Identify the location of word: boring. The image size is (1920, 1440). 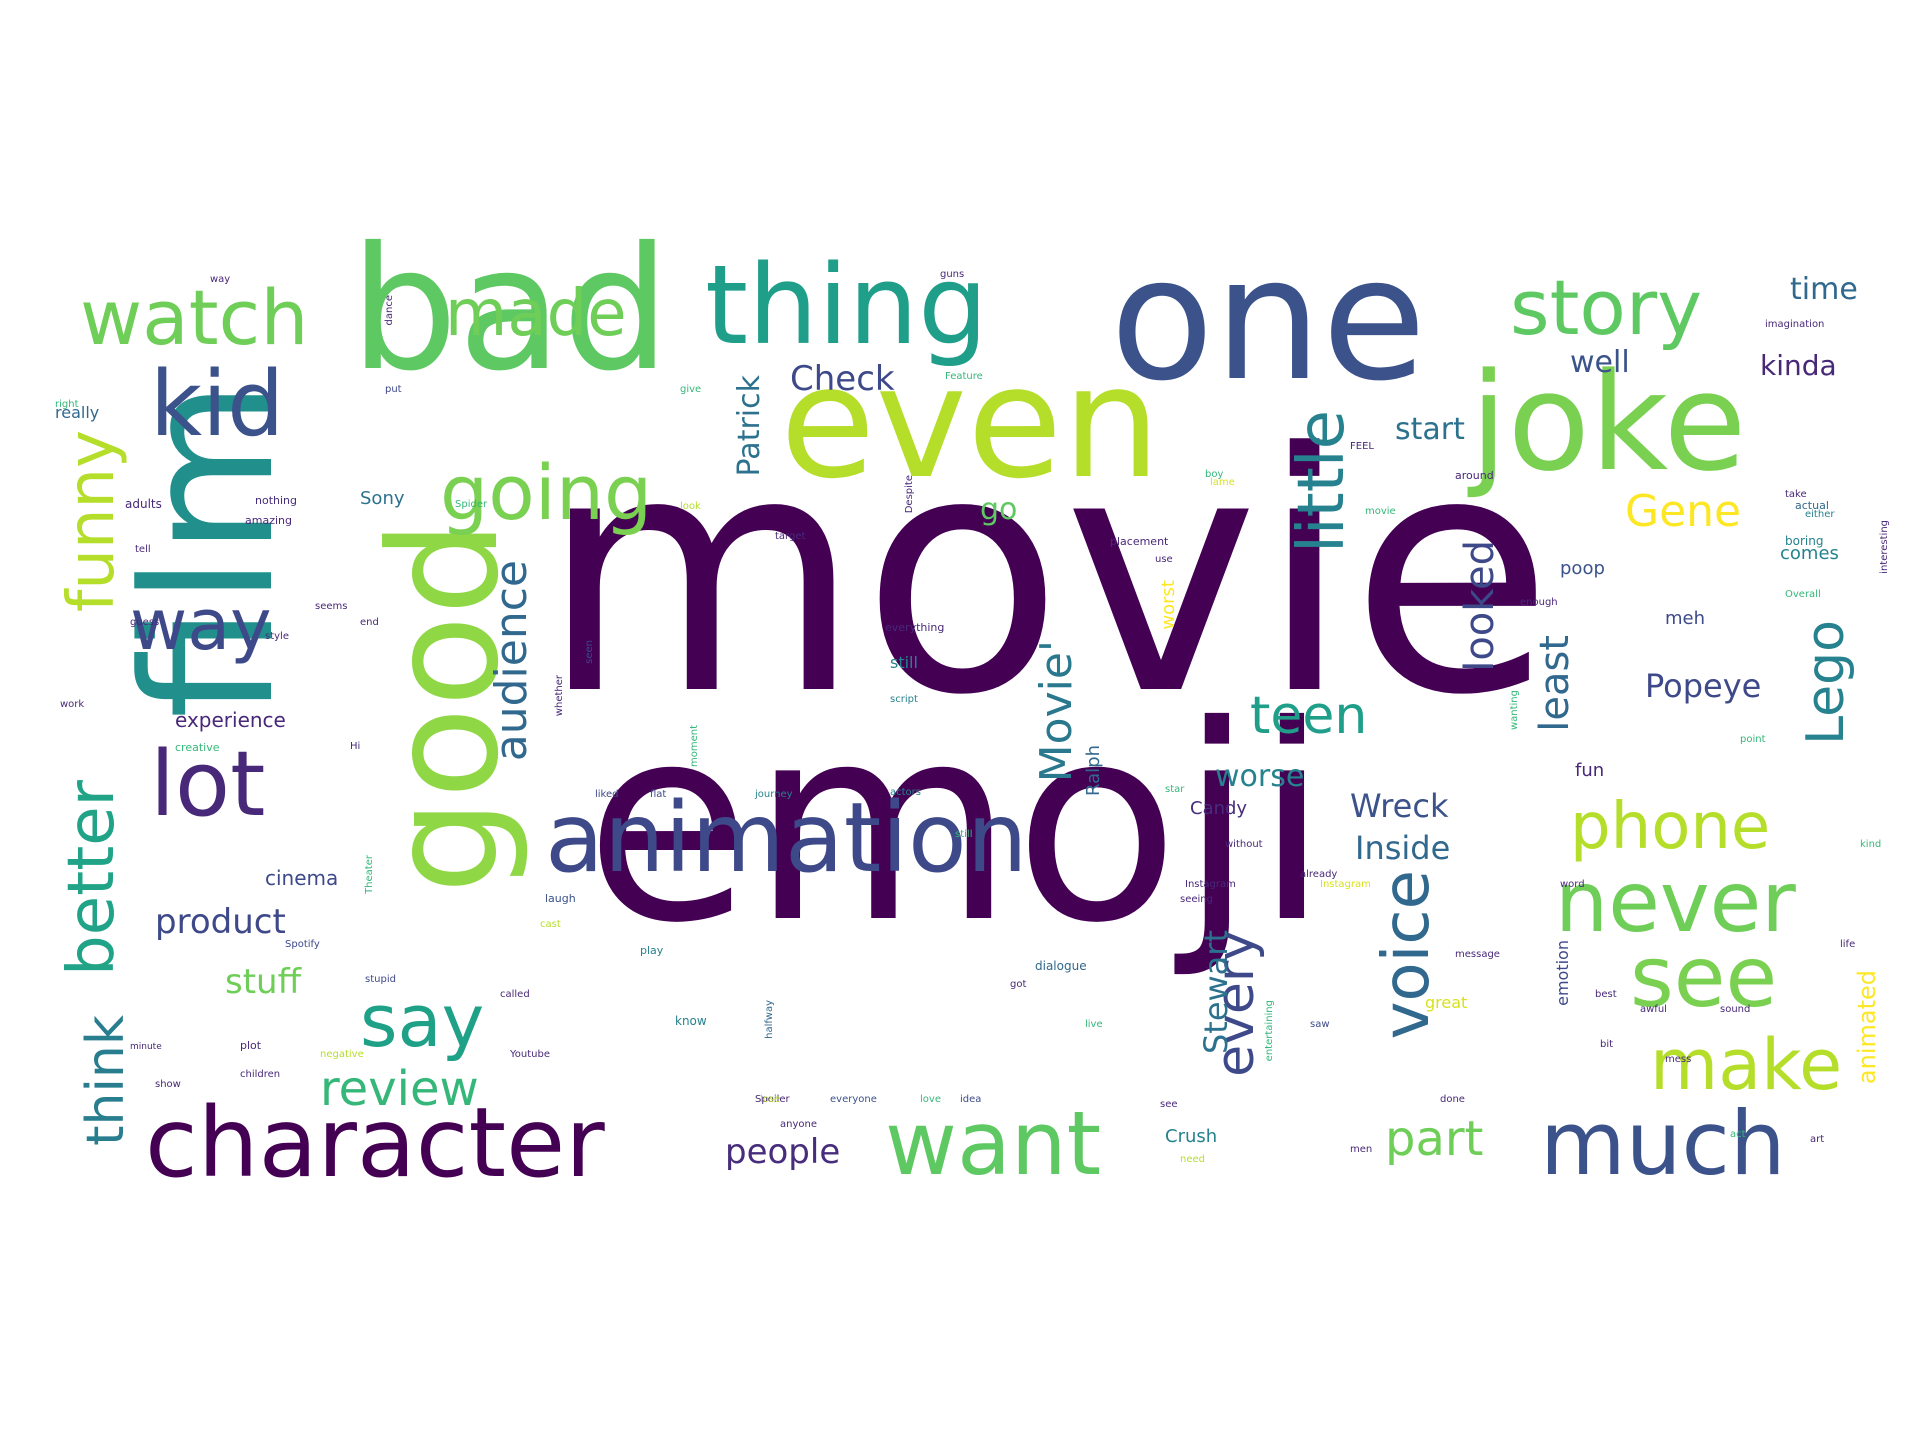
(1804, 541).